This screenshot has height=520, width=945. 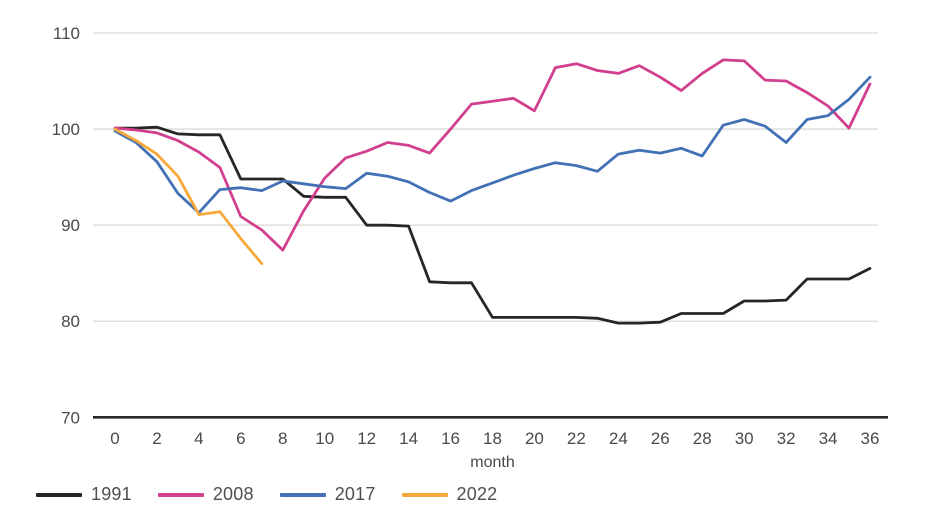 What do you see at coordinates (205, 494) in the screenshot?
I see `legend-item-2008: 2008` at bounding box center [205, 494].